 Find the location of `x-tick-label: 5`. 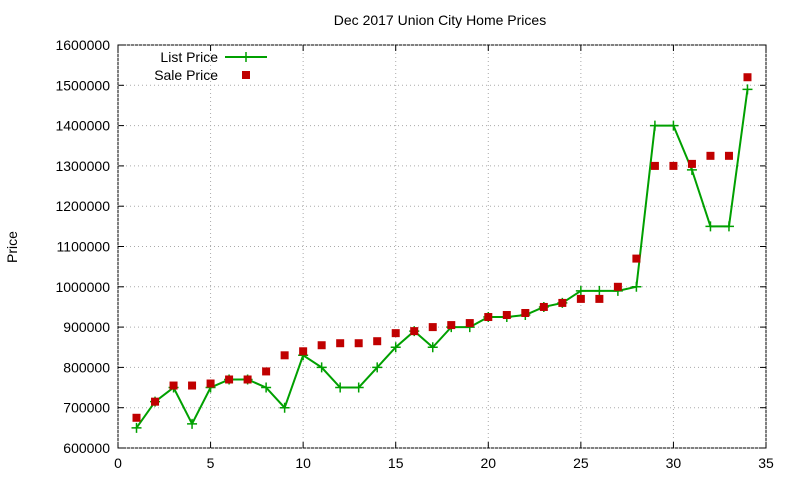

x-tick-label: 5 is located at coordinates (211, 463).